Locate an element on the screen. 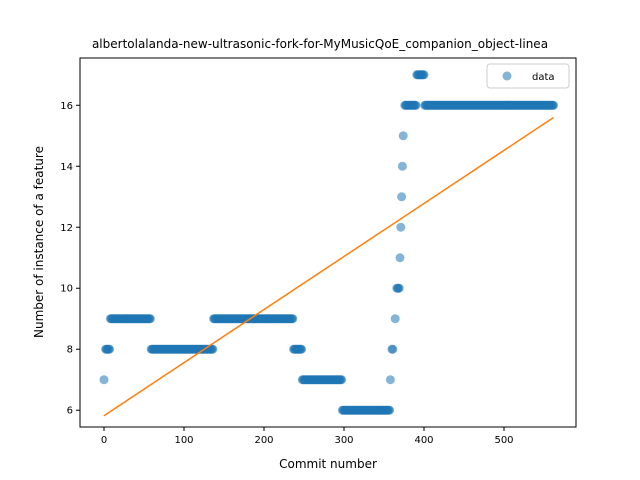  x-tick-label: 0 is located at coordinates (104, 440).